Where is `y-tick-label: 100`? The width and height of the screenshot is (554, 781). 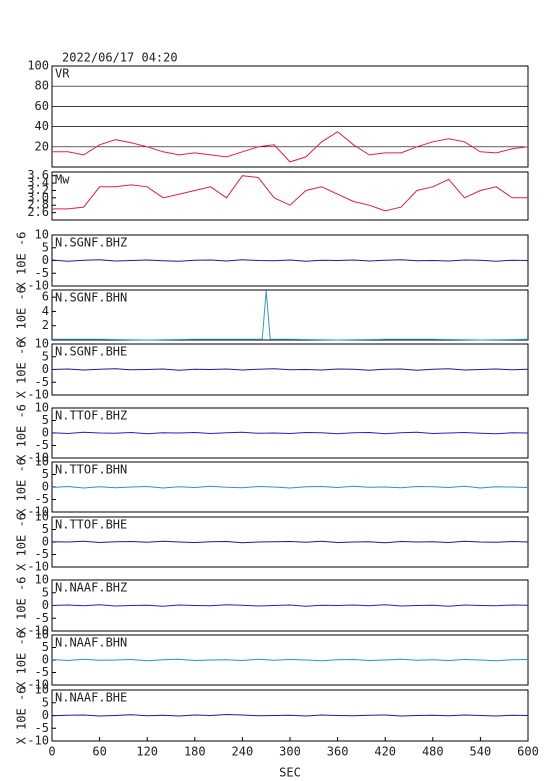
y-tick-label: 100 is located at coordinates (38, 66).